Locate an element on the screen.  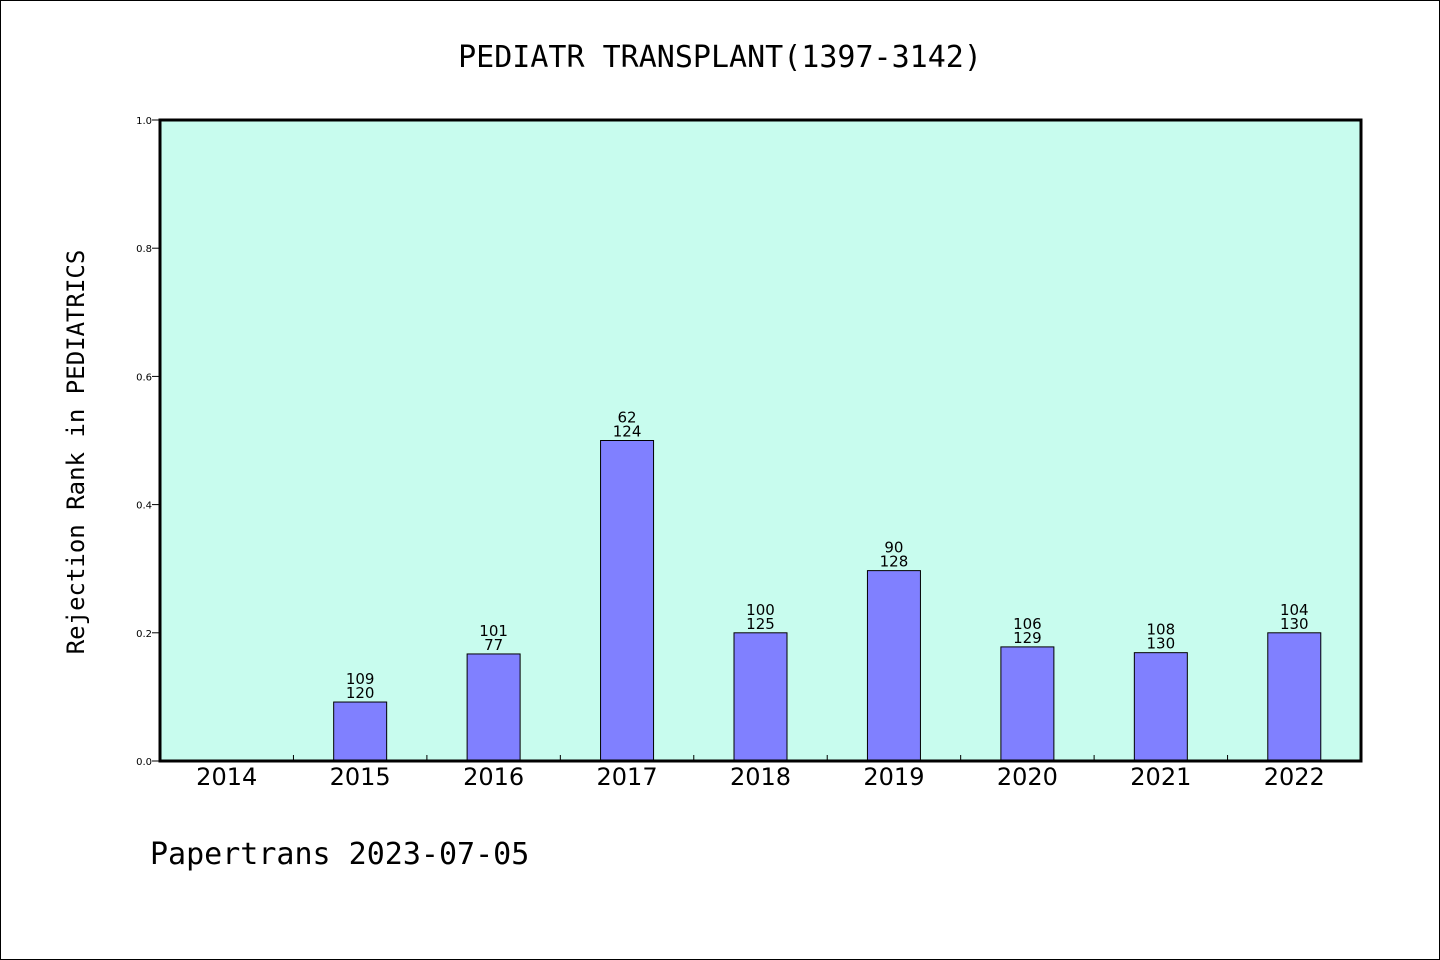
y-tick-label: 0.6 is located at coordinates (144, 377).